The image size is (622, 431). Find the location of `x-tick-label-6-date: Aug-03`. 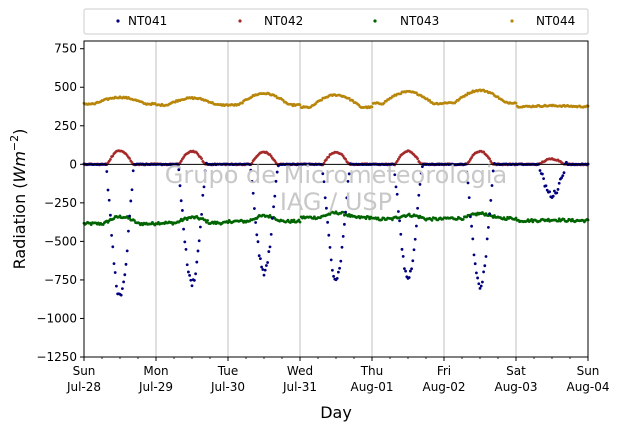

x-tick-label-6-date: Aug-03 is located at coordinates (515, 387).